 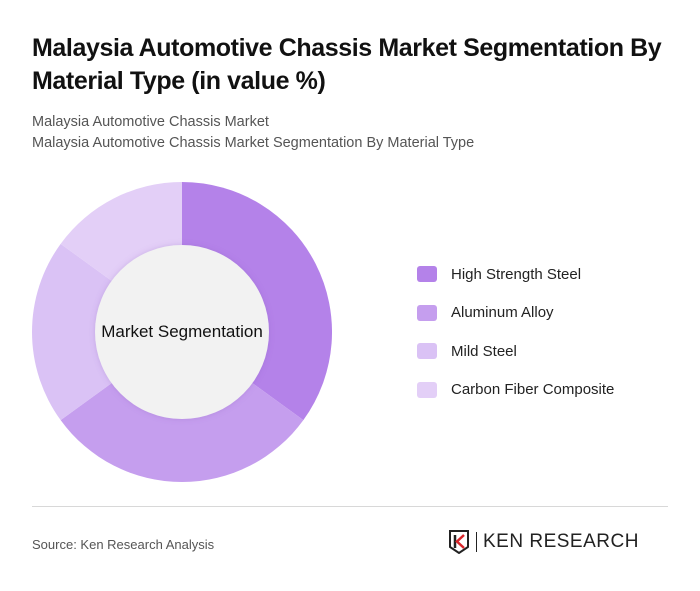 I want to click on ken-research-shield-icon, so click(x=459, y=542).